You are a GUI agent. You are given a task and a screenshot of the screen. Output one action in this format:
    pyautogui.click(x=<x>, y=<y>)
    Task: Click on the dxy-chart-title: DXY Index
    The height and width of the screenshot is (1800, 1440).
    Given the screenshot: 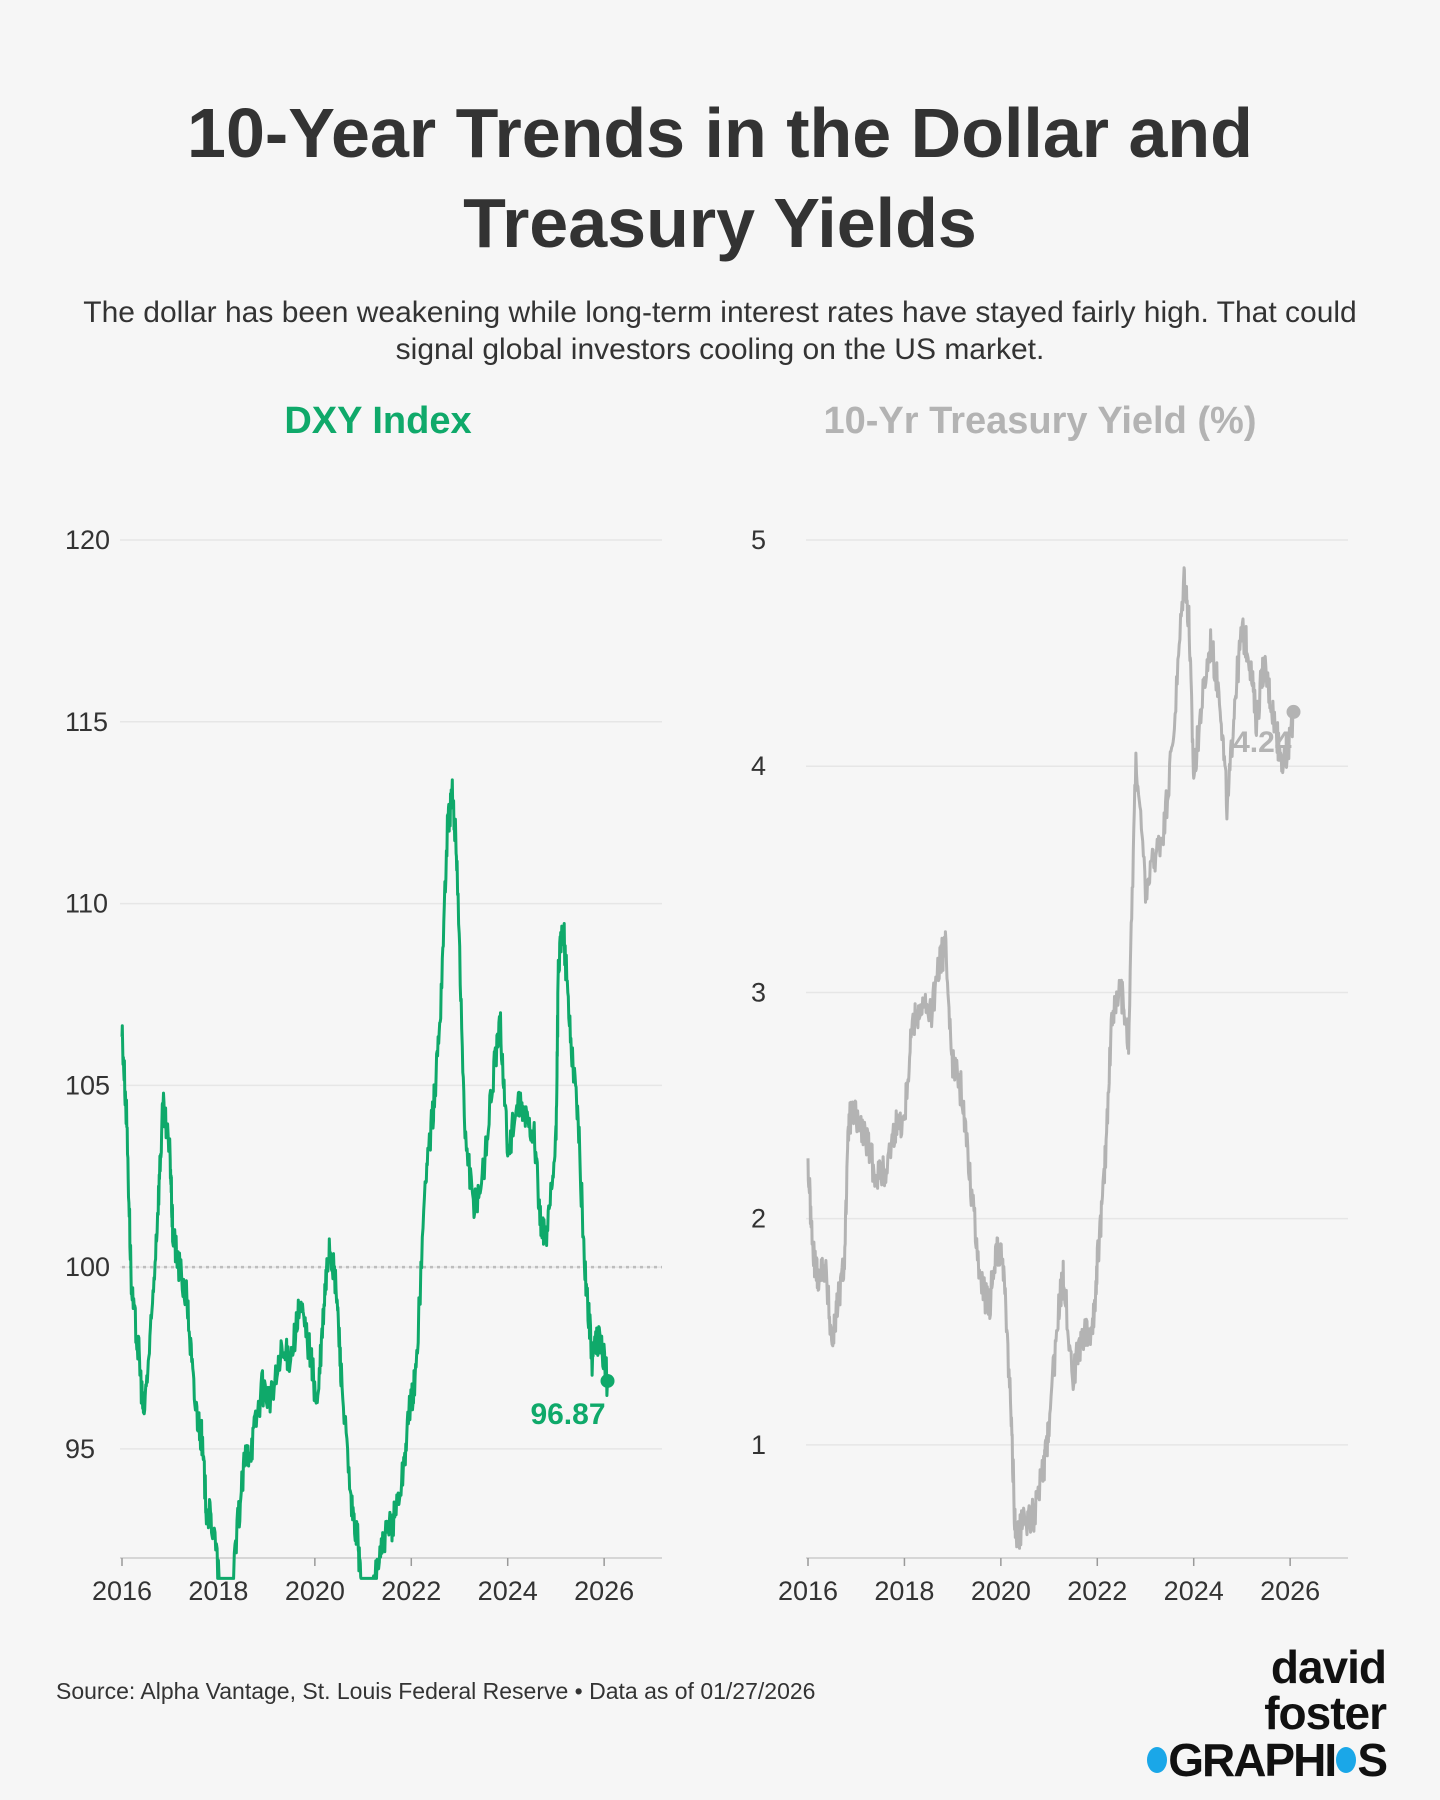 What is the action you would take?
    pyautogui.click(x=378, y=421)
    